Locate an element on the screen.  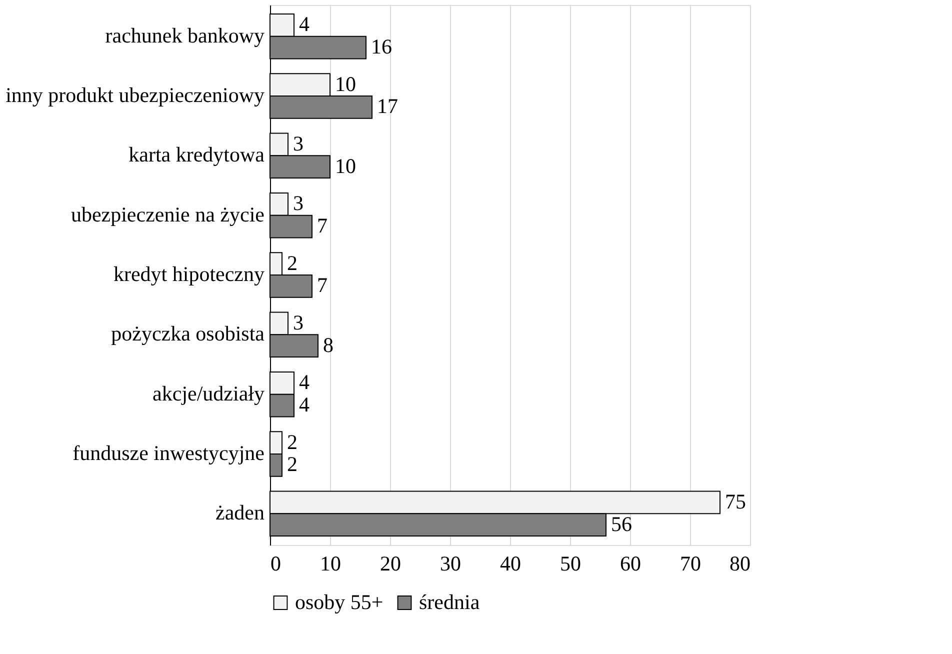
data-label: 16 is located at coordinates (381, 46).